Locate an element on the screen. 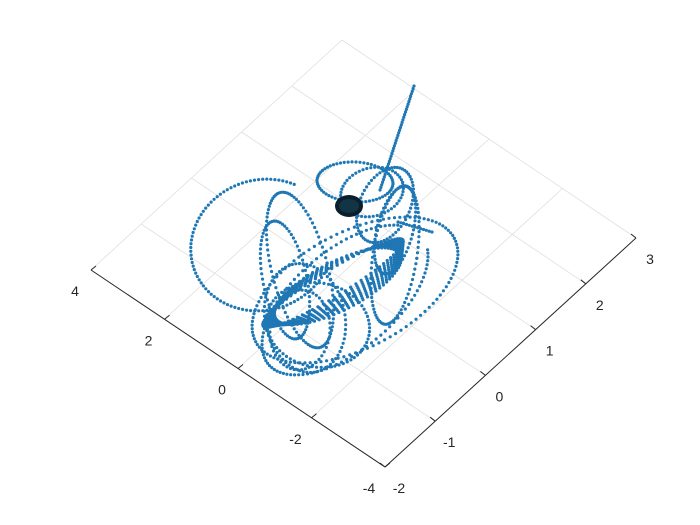 This screenshot has height=525, width=700. x-tick is located at coordinates (633, 236).